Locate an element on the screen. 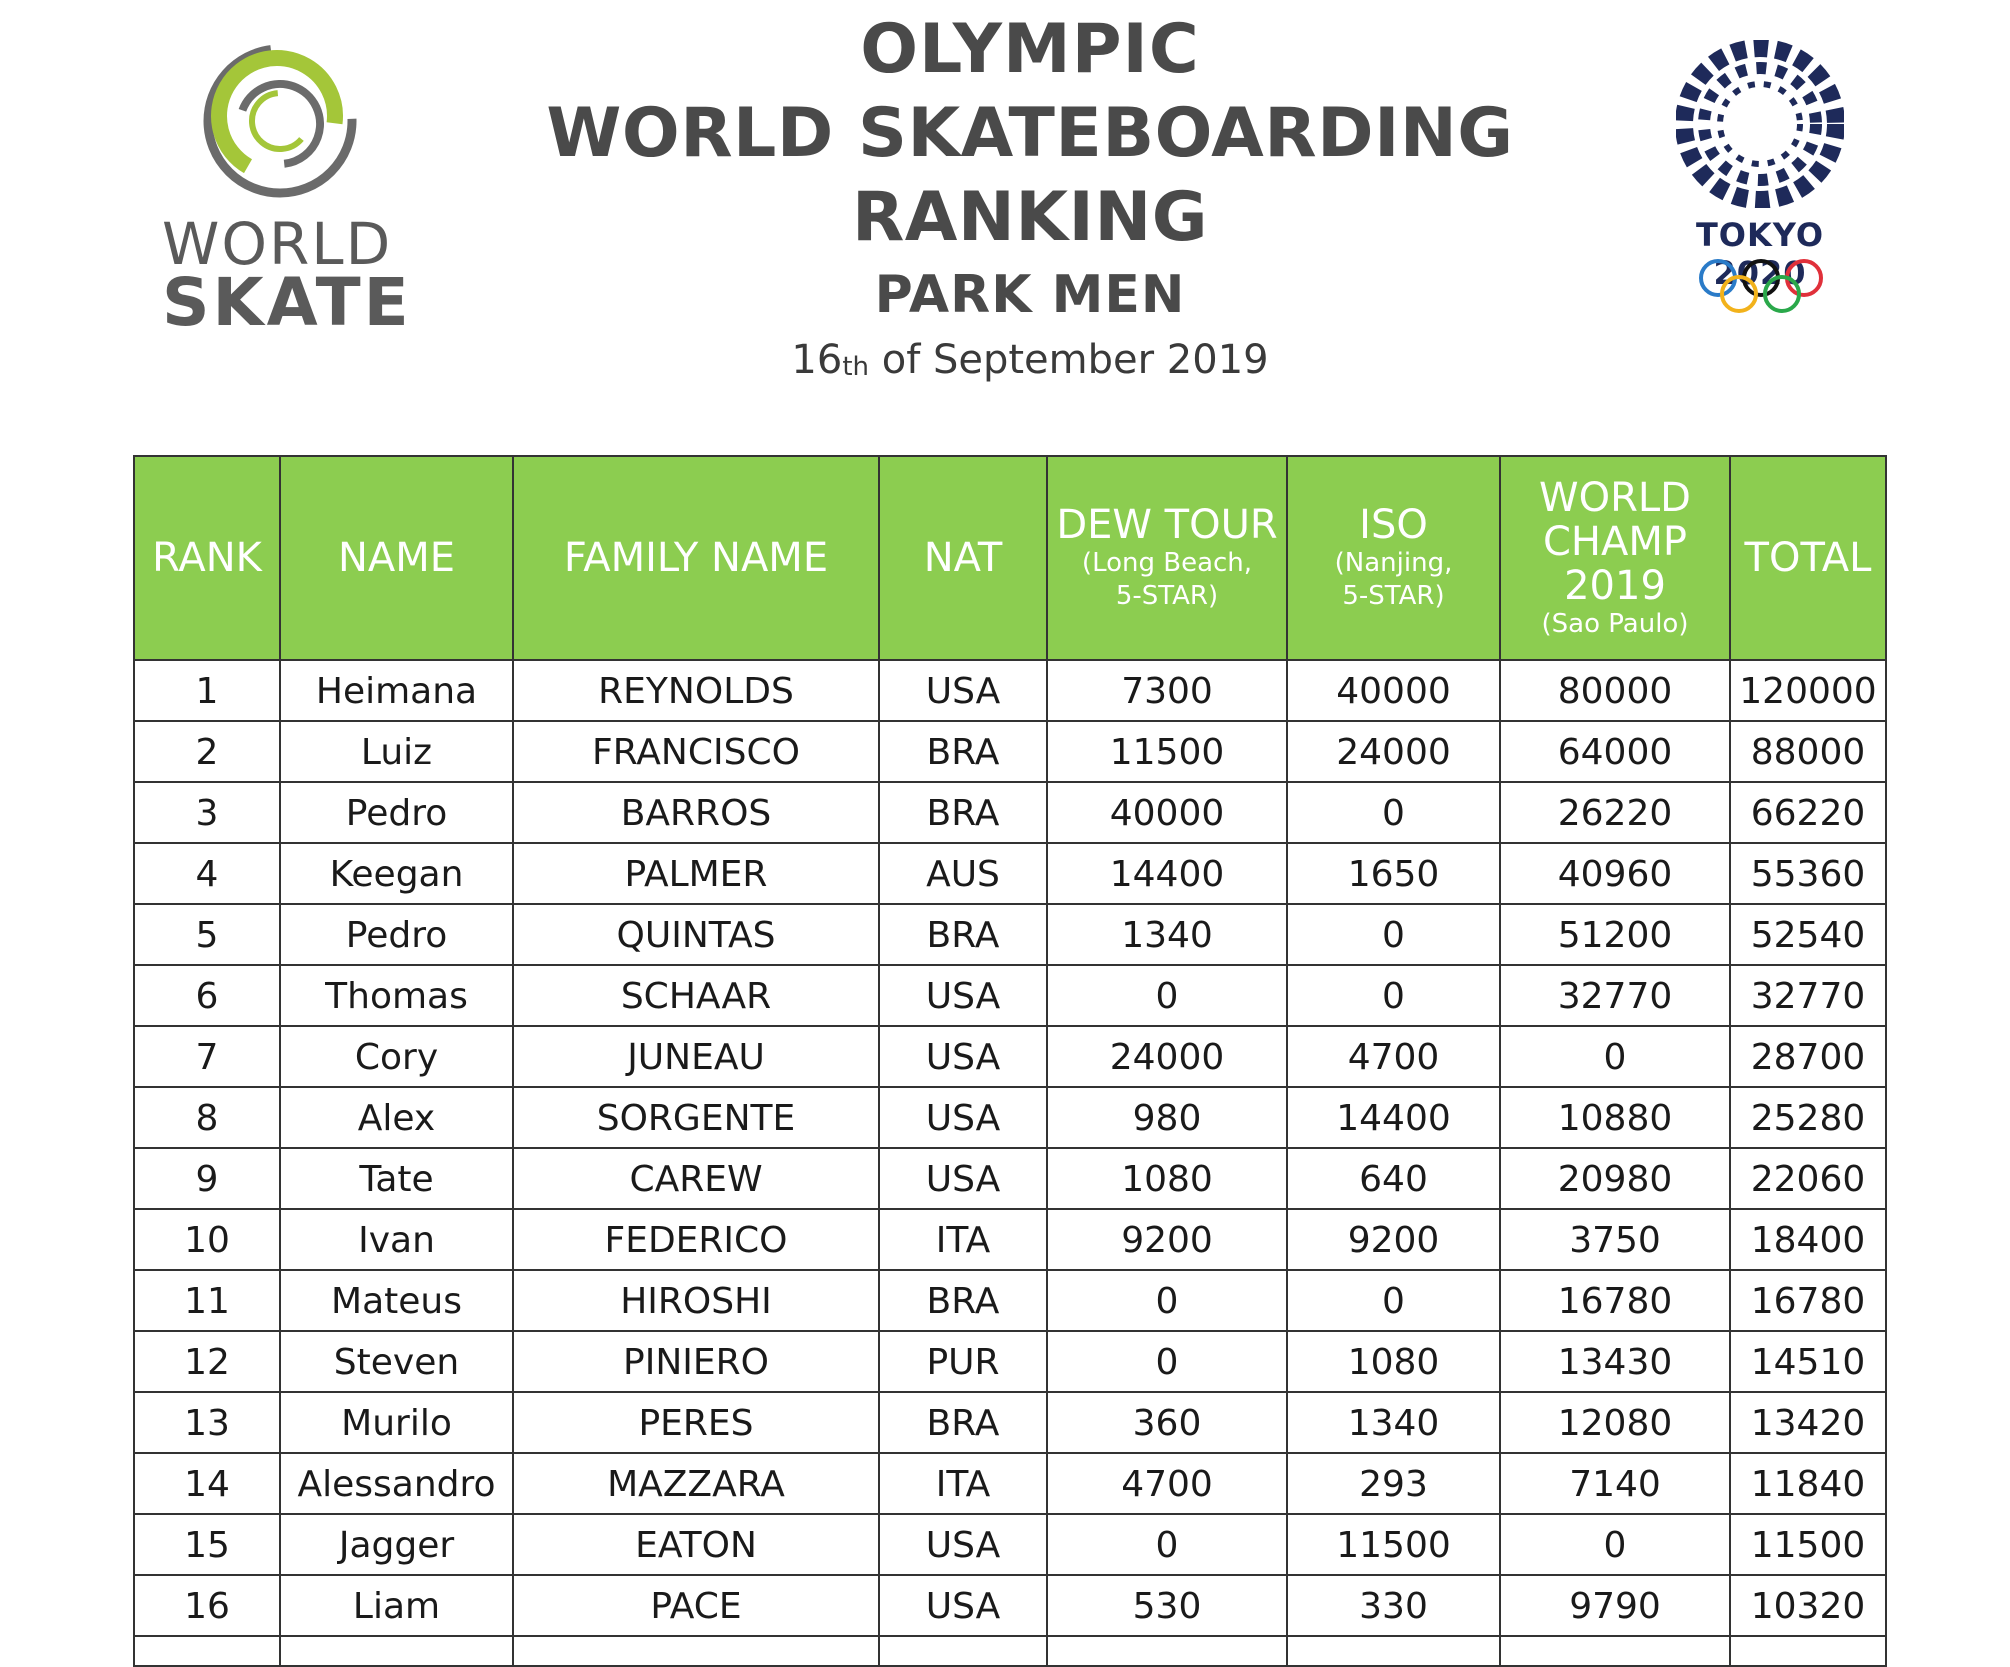 The width and height of the screenshot is (2010, 1667). col-header-nat: NAT is located at coordinates (963, 558).